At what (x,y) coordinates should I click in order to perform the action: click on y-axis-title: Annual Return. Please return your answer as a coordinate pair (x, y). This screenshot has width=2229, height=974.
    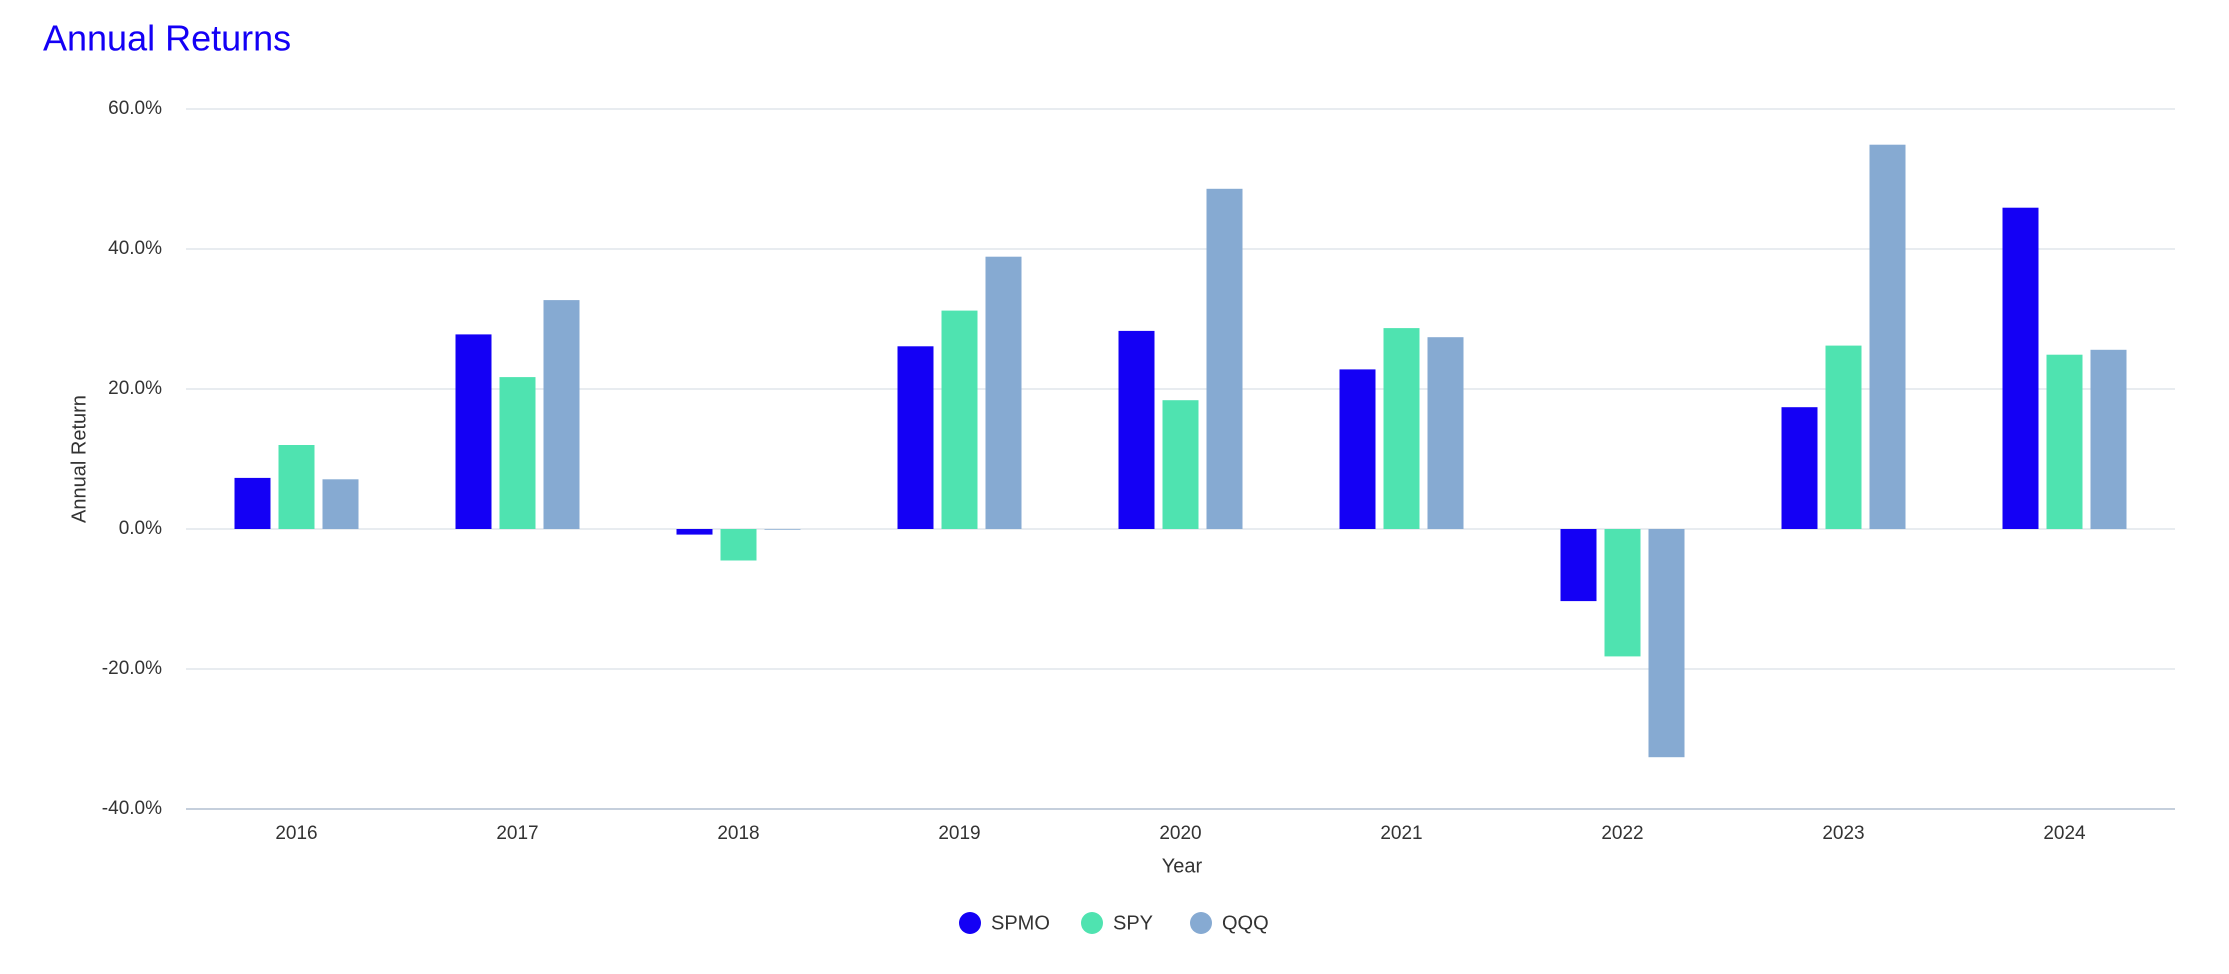
    Looking at the image, I should click on (79, 459).